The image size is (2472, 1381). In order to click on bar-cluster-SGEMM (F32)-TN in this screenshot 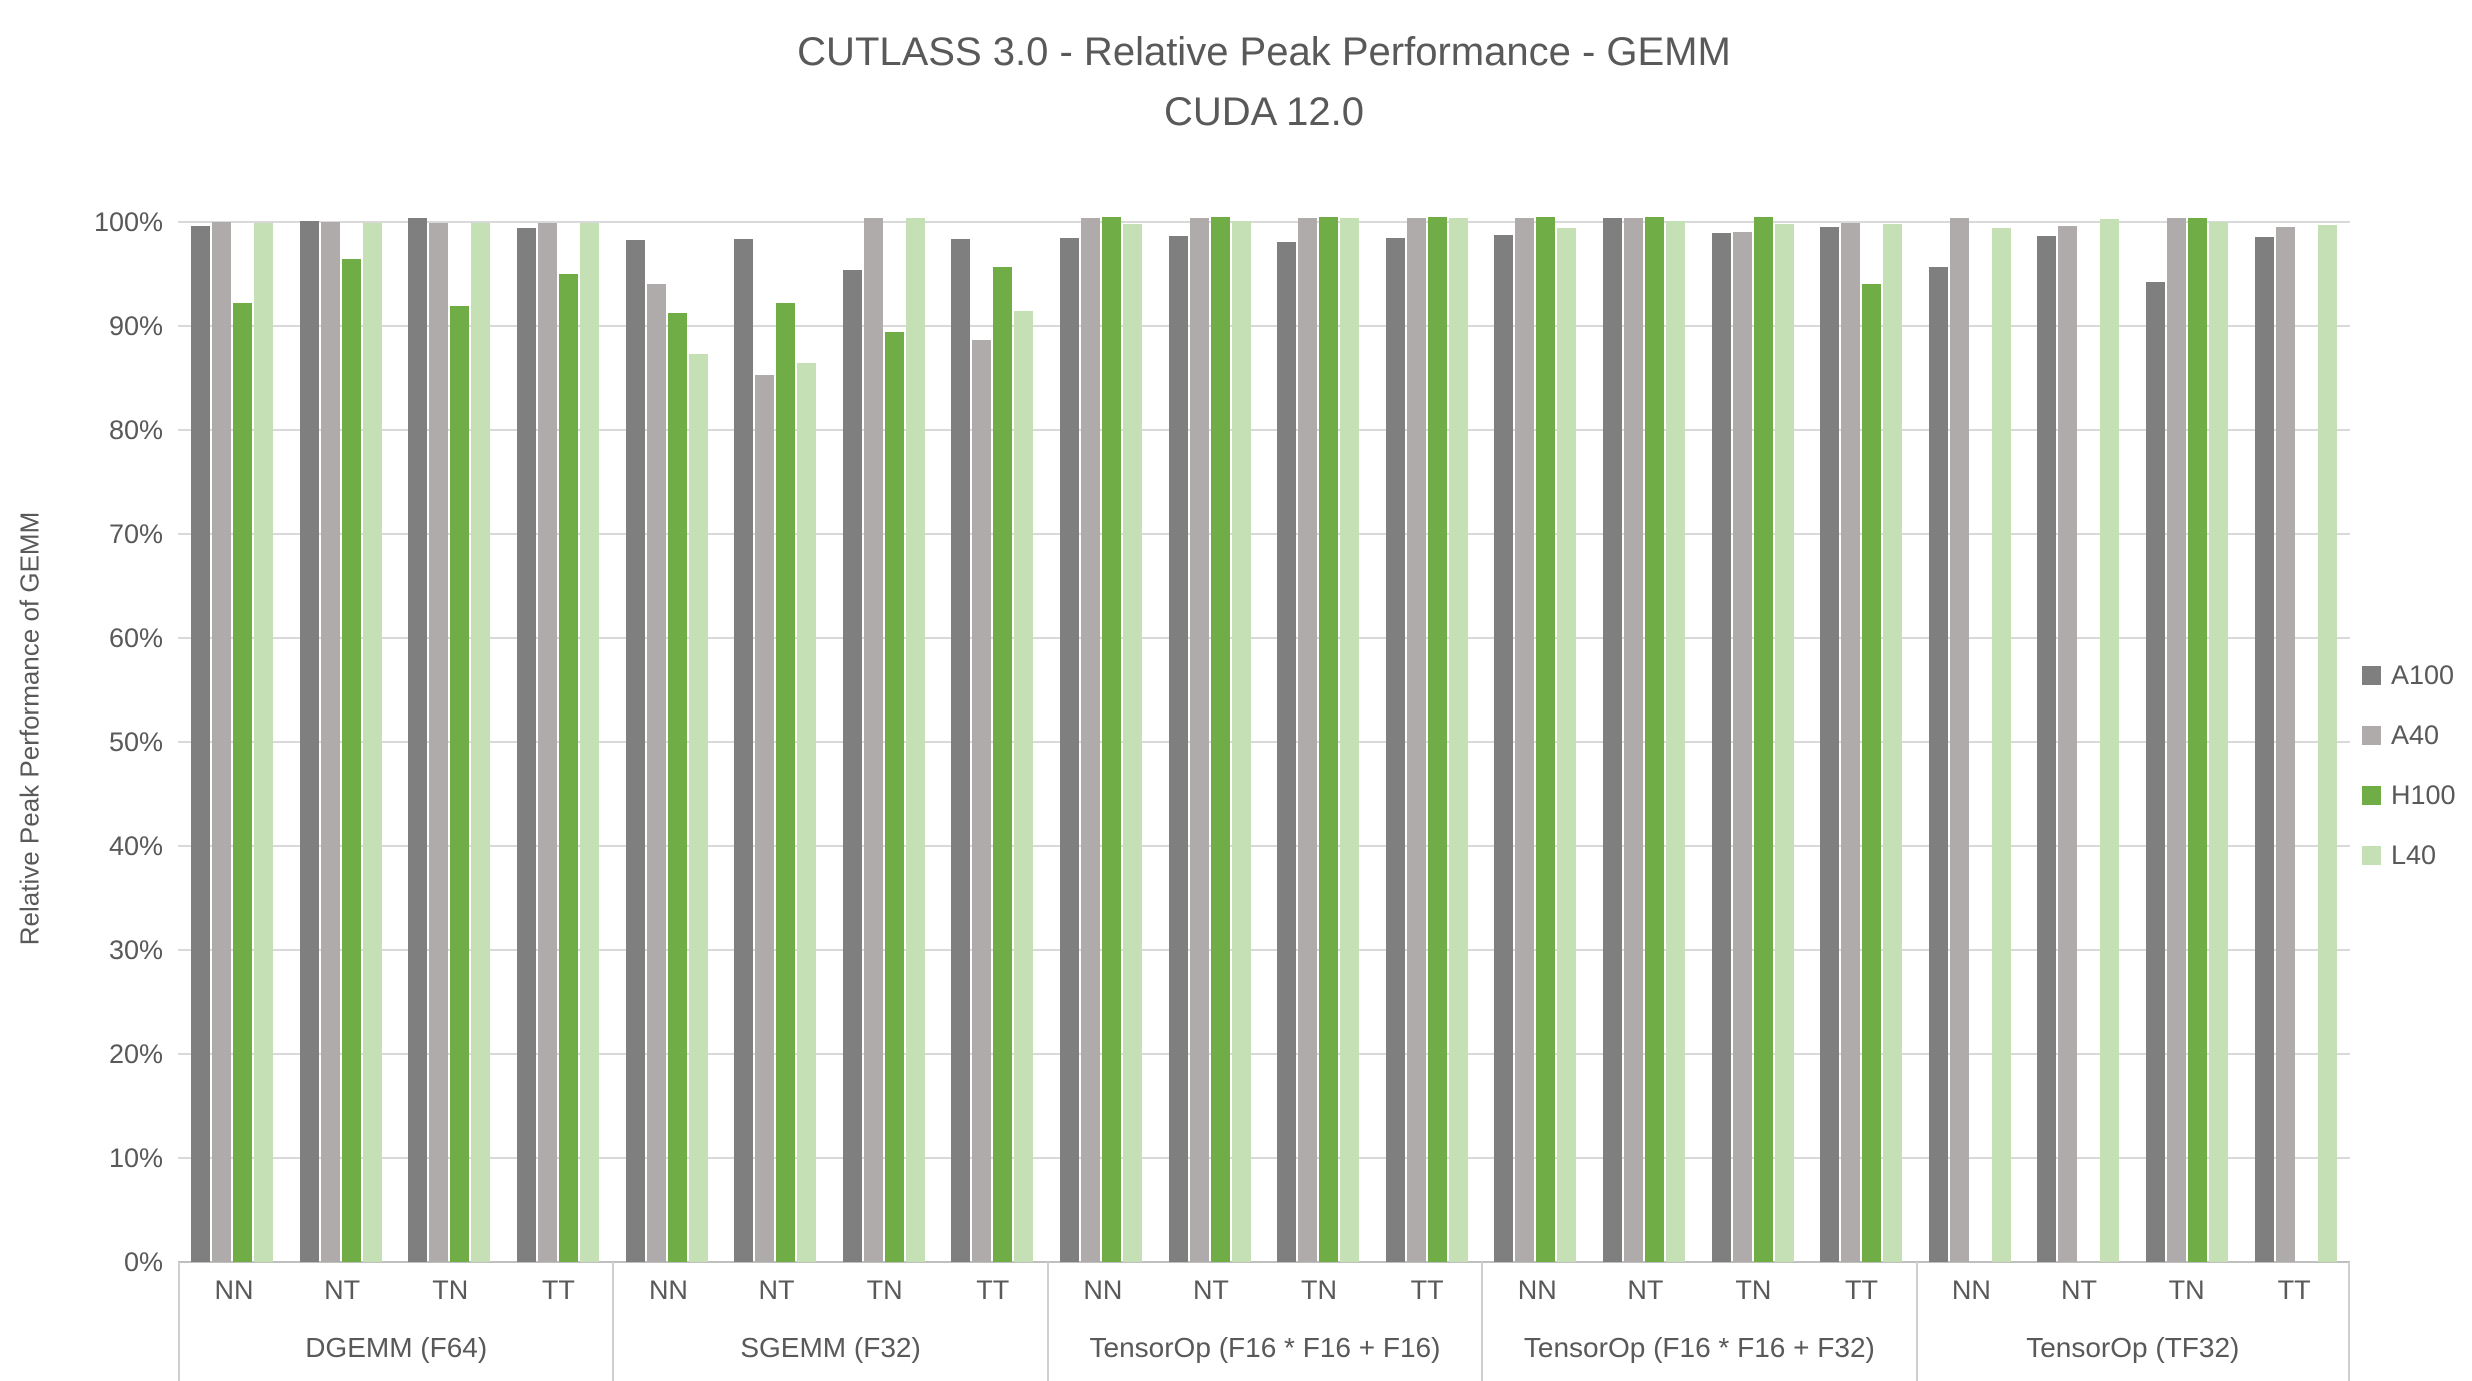, I will do `click(884, 728)`.